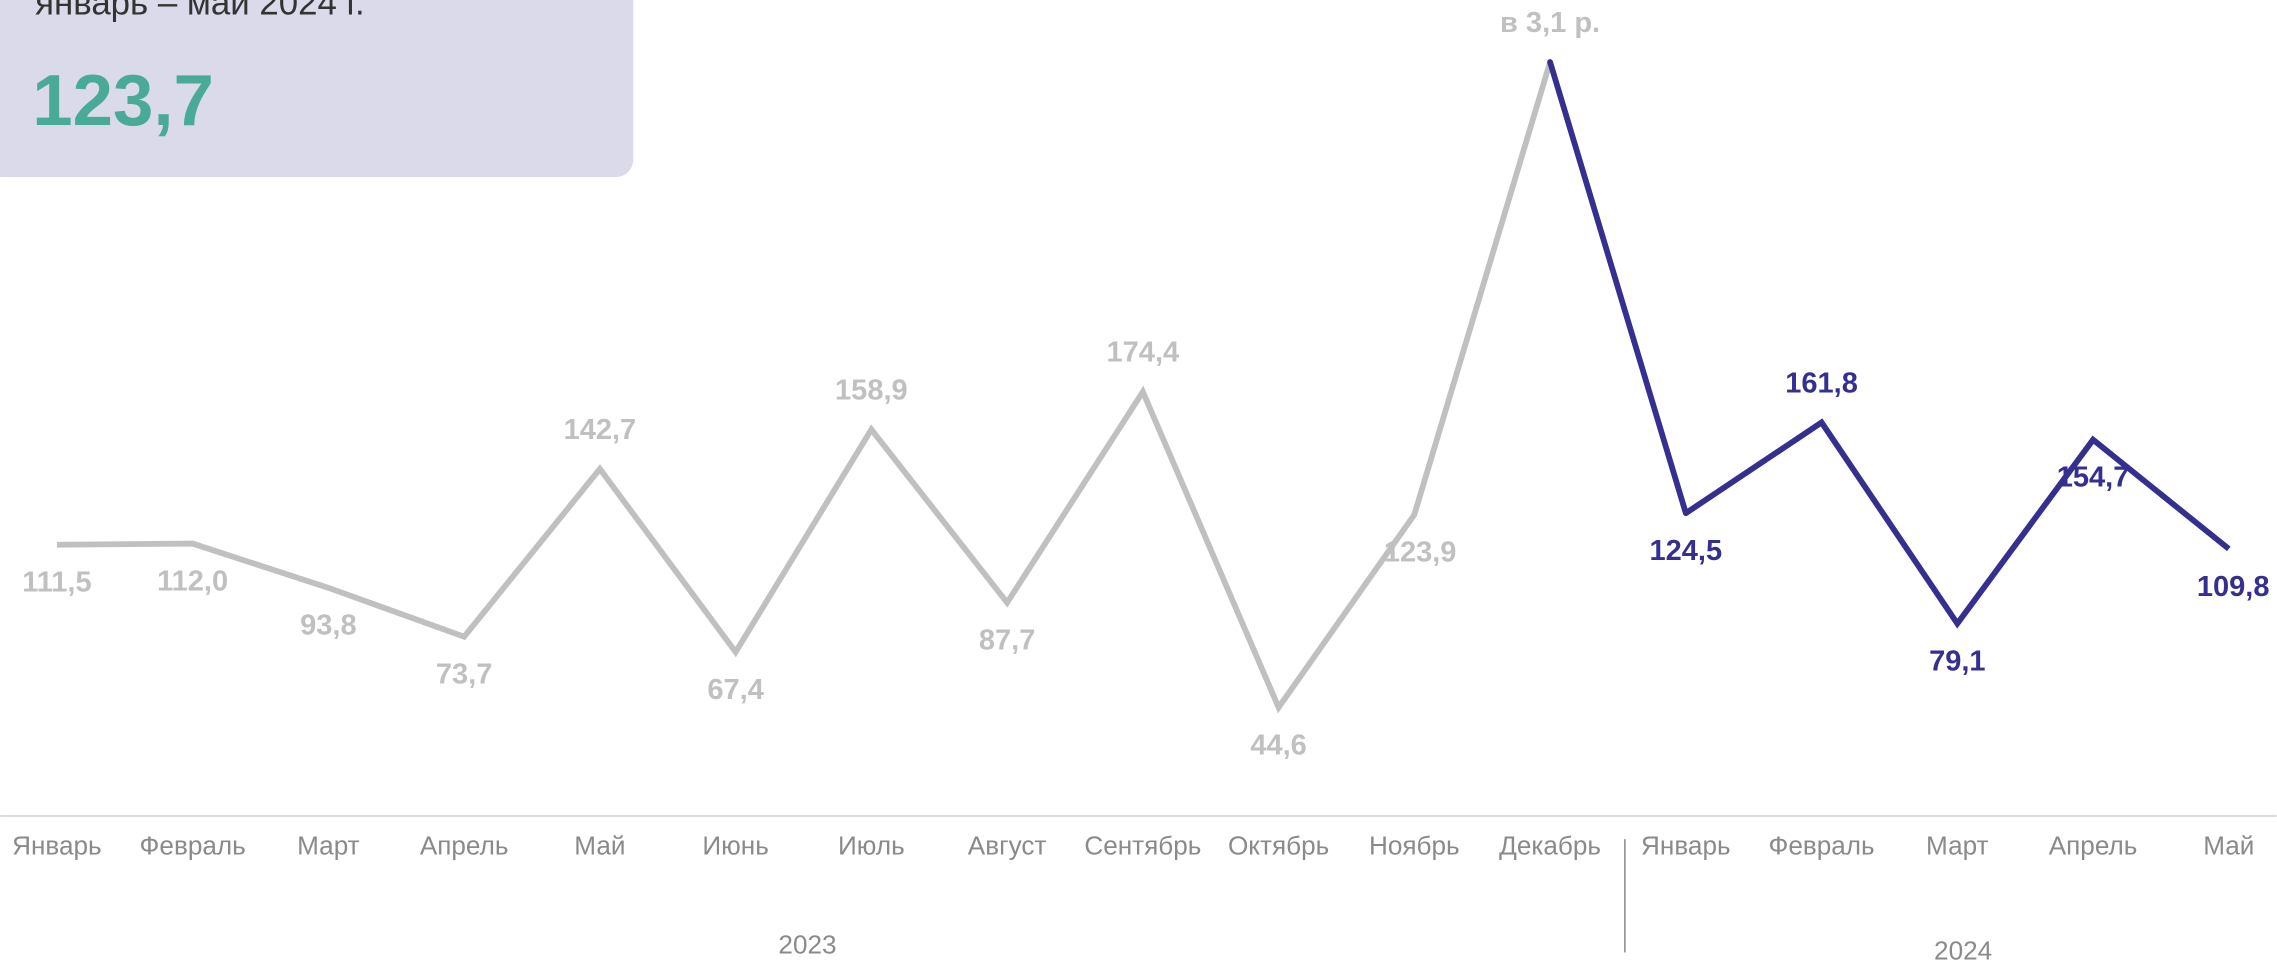 This screenshot has width=2277, height=964. Describe the element at coordinates (1143, 353) in the screenshot. I see `data-label: 174,4` at that location.